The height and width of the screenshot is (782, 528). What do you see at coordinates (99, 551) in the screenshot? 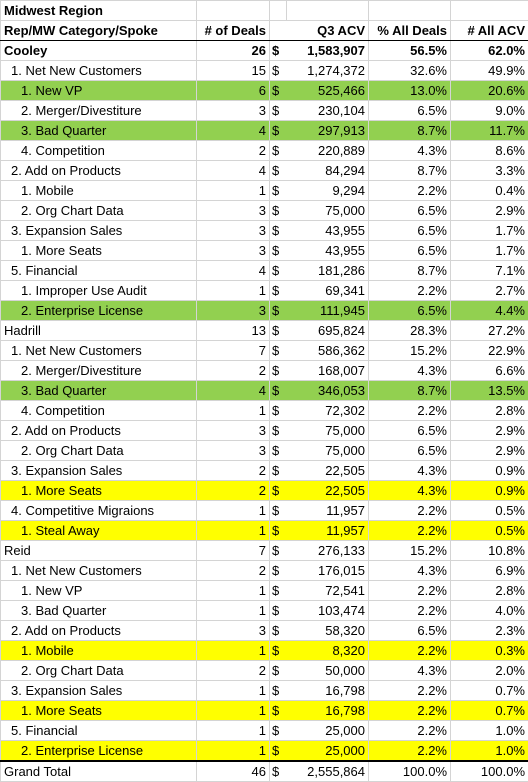
I see `row-label: Reid` at bounding box center [99, 551].